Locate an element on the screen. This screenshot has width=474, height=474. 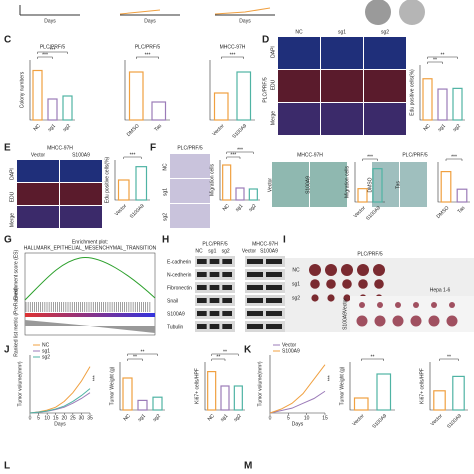
x-tick-label: 5 is located at coordinates (288, 418).